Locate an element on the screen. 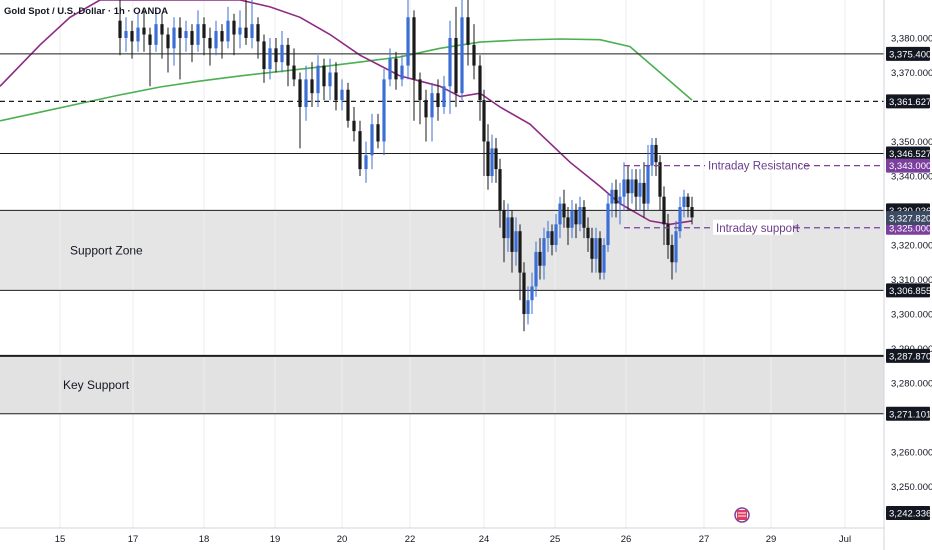 This screenshot has width=932, height=550. level-badge-1-text: 3,375.400 is located at coordinates (910, 54).